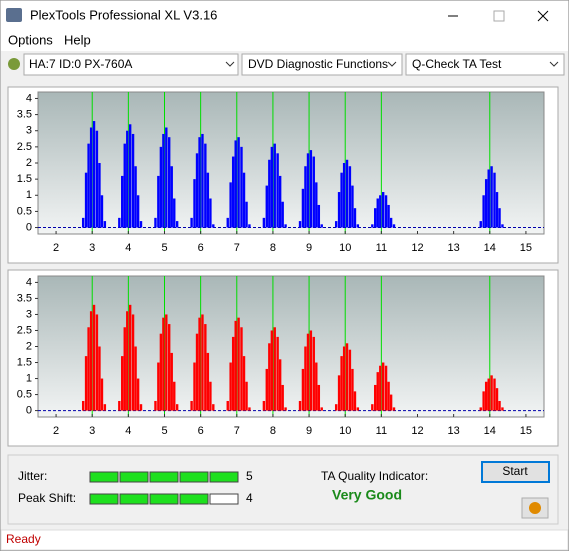 This screenshot has height=556, width=569. Describe the element at coordinates (367, 495) in the screenshot. I see `ta-value: Very Good` at that location.